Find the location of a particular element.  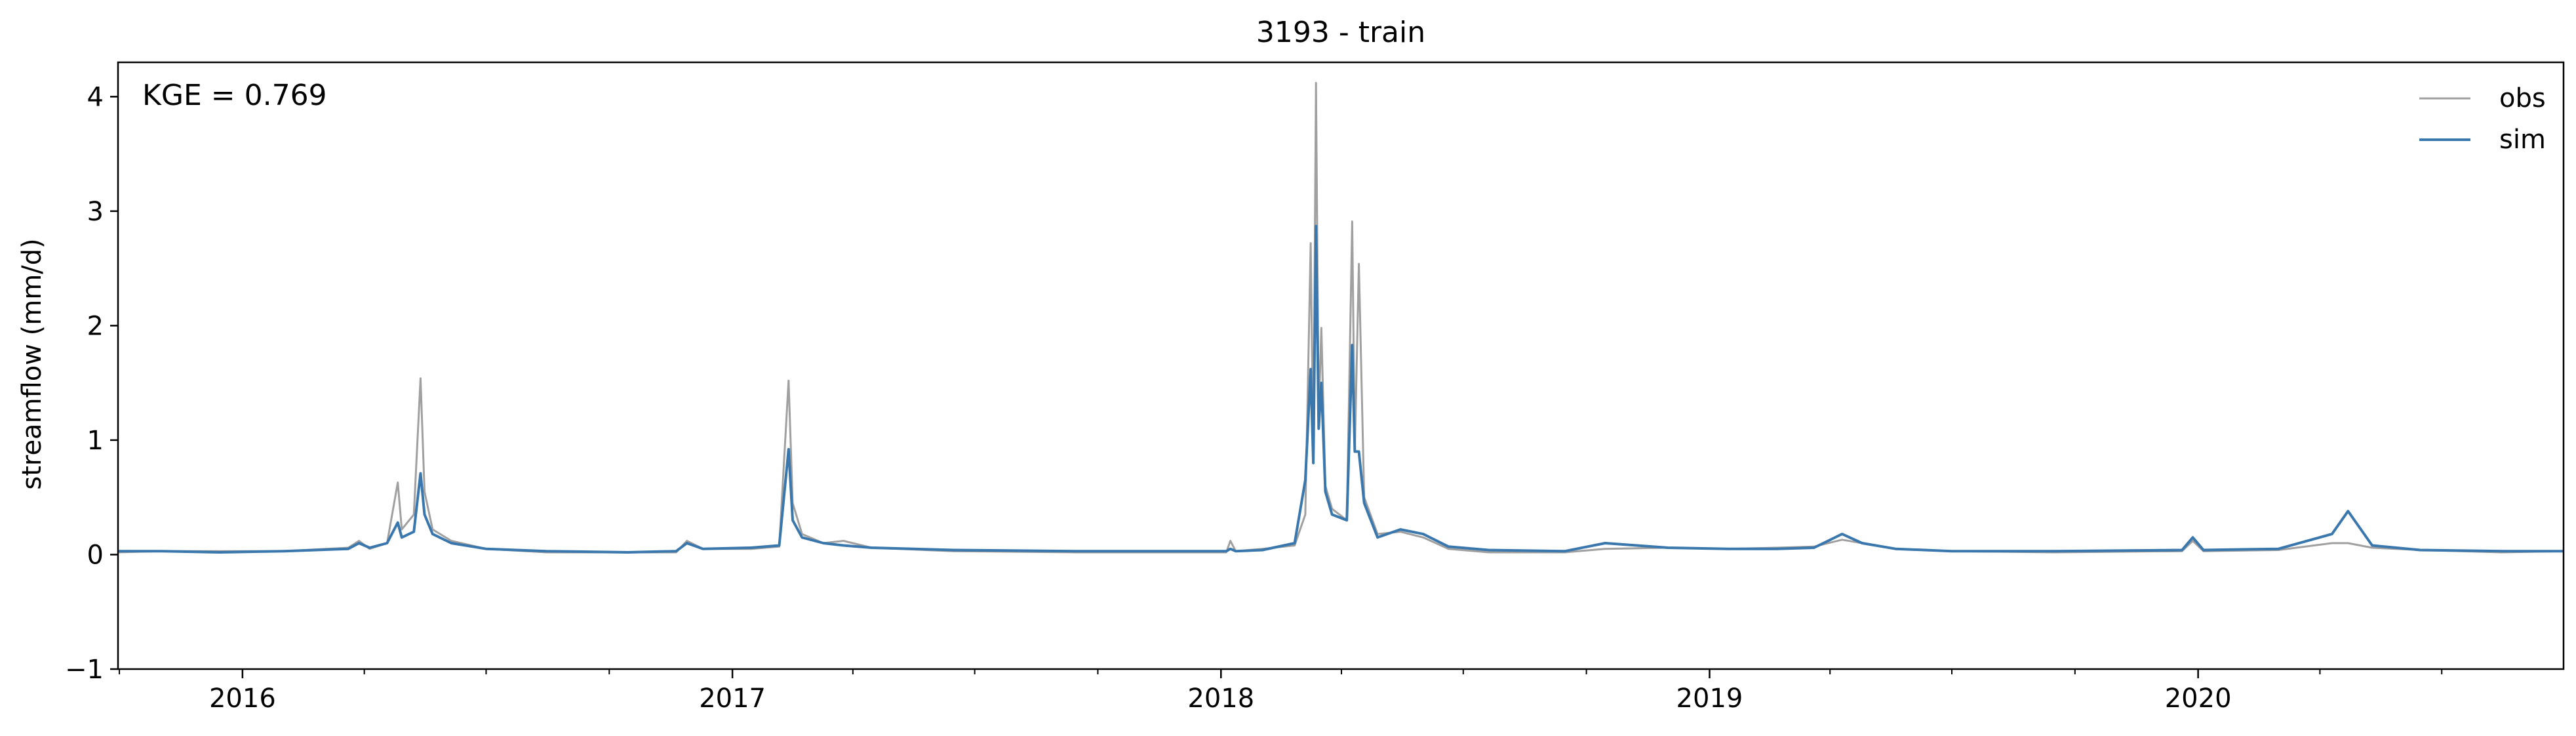

x-tick-label: 2020 is located at coordinates (2198, 699).